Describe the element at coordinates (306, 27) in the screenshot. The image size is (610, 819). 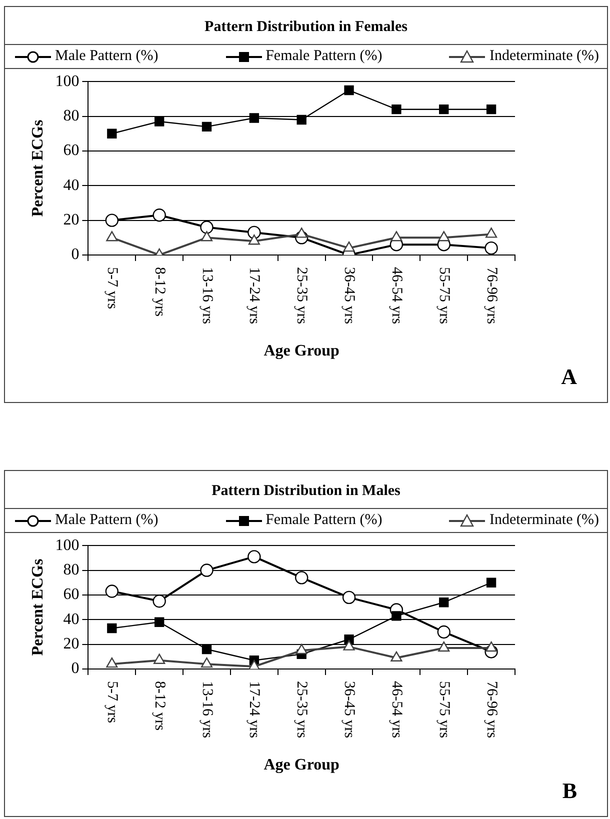
I see `chart-title: Pattern Distribution in Females` at that location.